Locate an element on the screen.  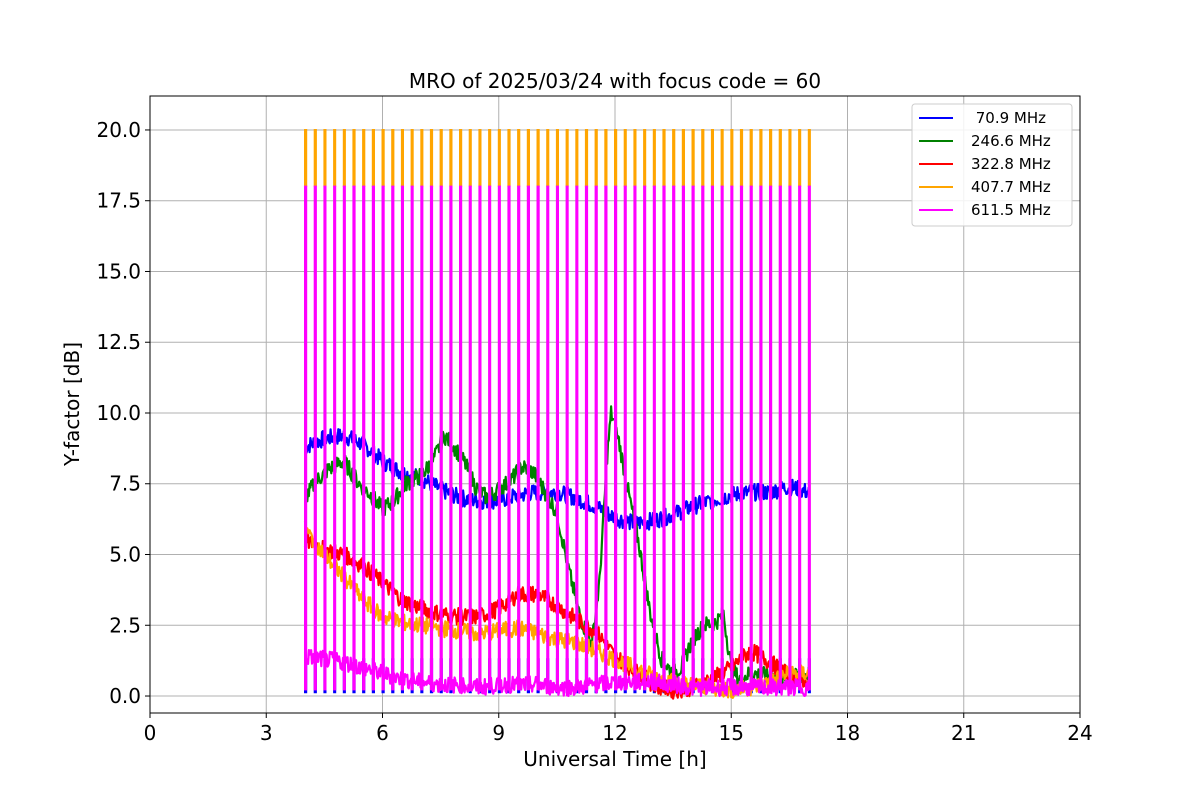
y-tick-label: 15.0 is located at coordinates (118, 271).